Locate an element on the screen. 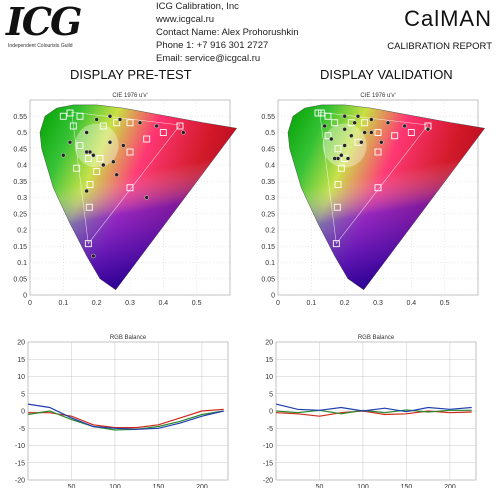 This screenshot has height=489, width=500. validation-title: DISPLAY VALIDATION is located at coordinates (386, 74).